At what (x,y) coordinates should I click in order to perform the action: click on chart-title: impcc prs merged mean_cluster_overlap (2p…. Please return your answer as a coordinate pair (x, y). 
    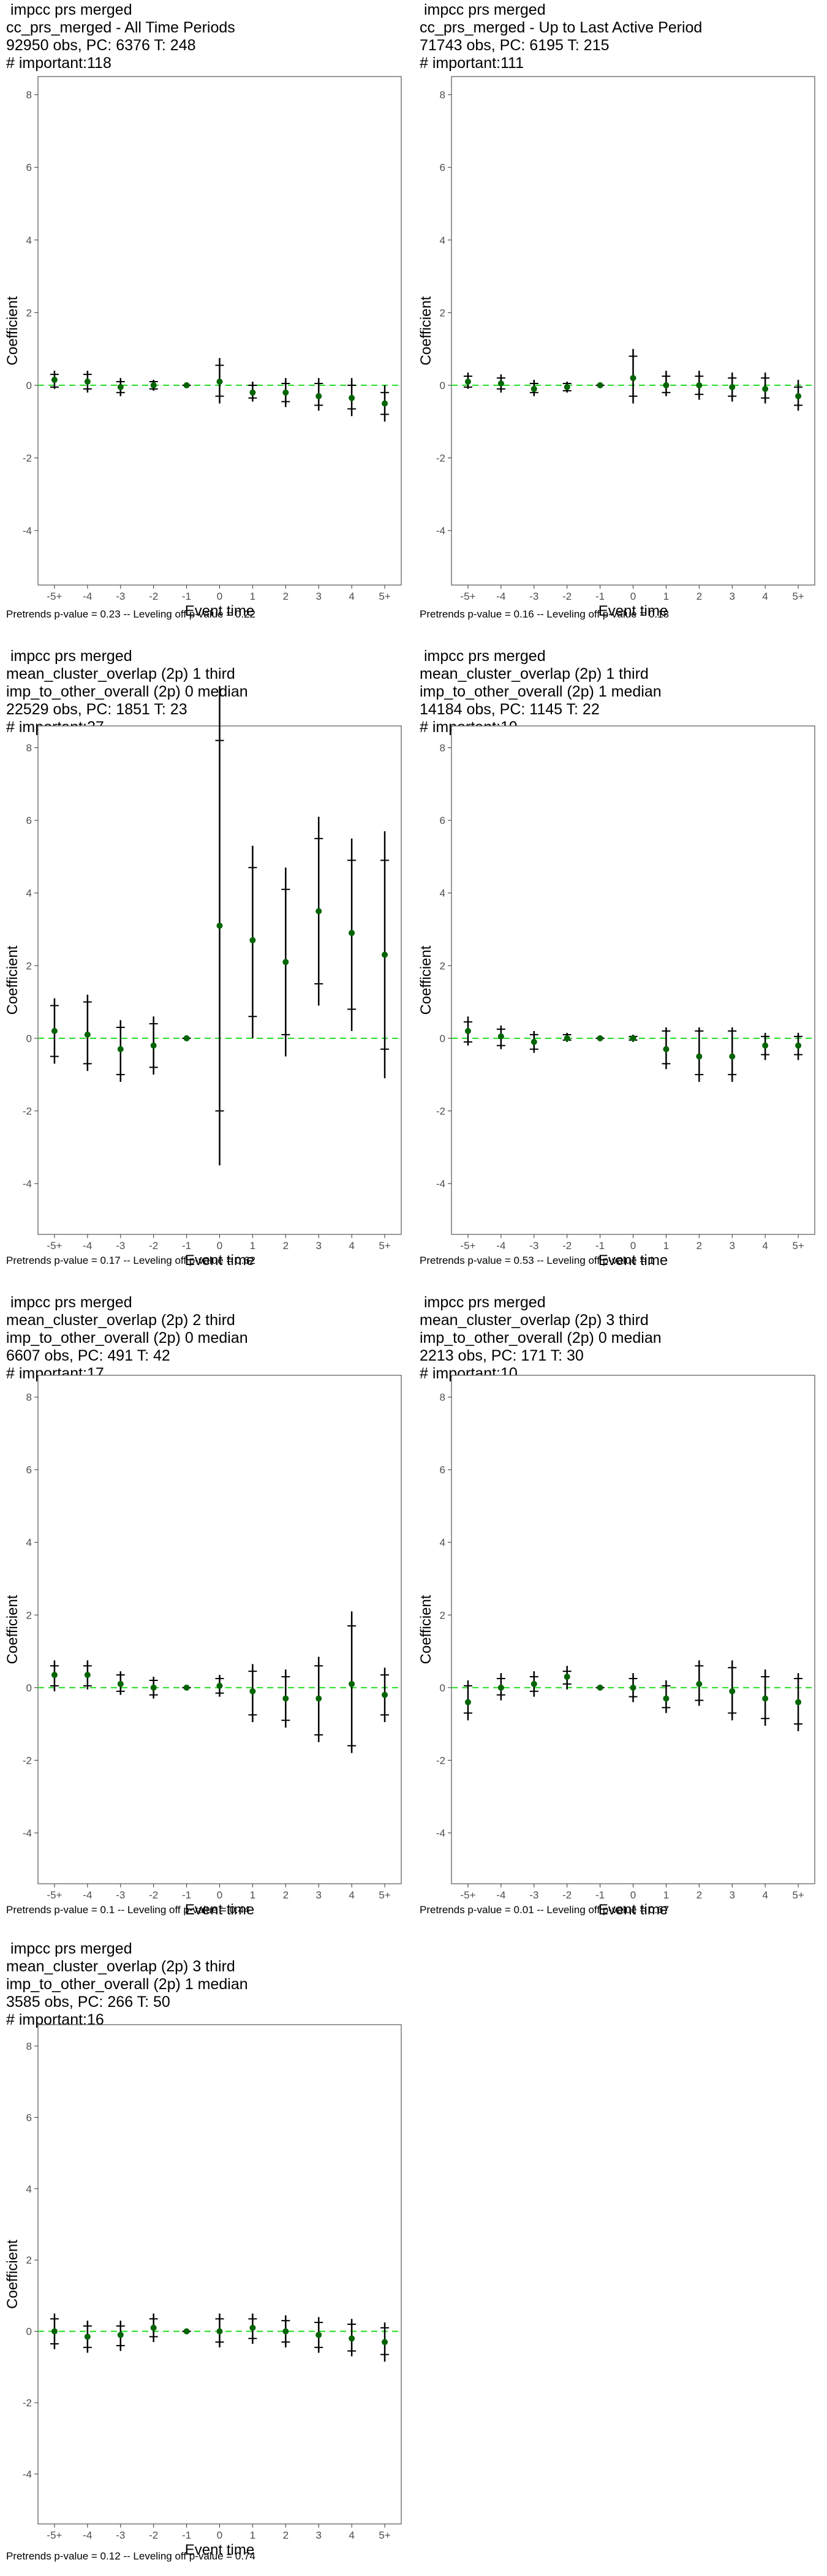
    Looking at the image, I should click on (541, 692).